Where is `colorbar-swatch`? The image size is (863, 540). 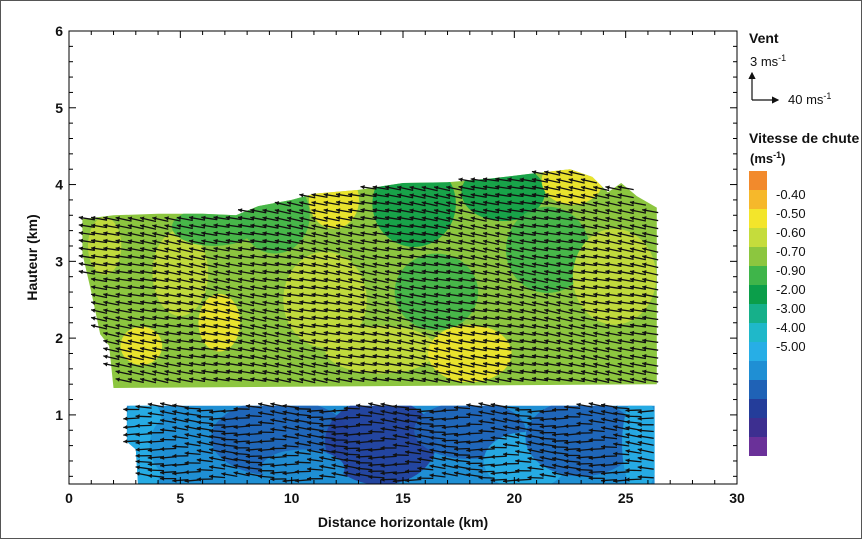 colorbar-swatch is located at coordinates (758, 180).